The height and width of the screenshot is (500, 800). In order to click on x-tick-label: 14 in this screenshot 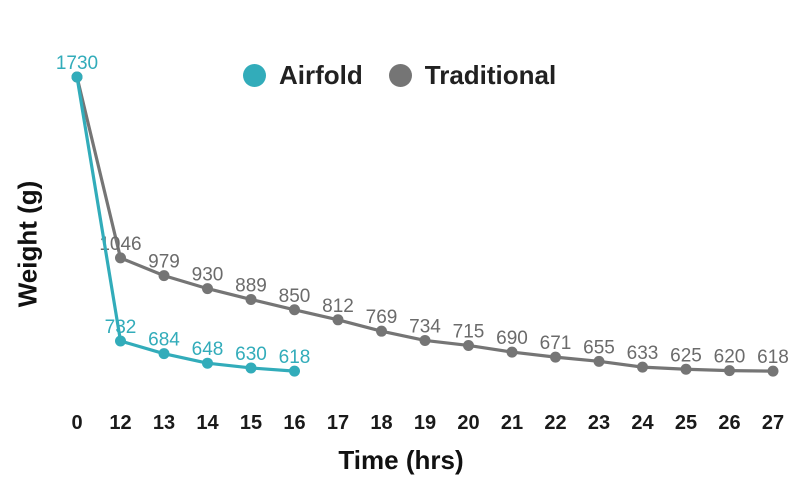, I will do `click(207, 423)`.